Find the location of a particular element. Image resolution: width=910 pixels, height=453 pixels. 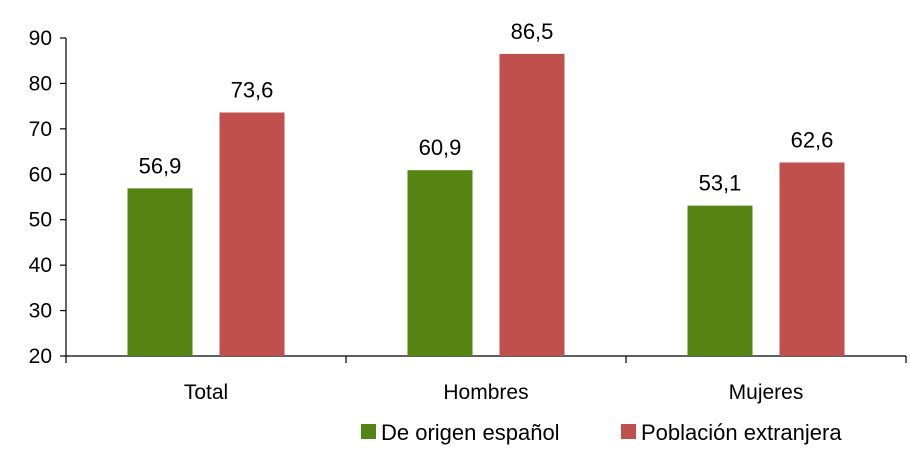

y-tick-label: 30 is located at coordinates (40, 311).